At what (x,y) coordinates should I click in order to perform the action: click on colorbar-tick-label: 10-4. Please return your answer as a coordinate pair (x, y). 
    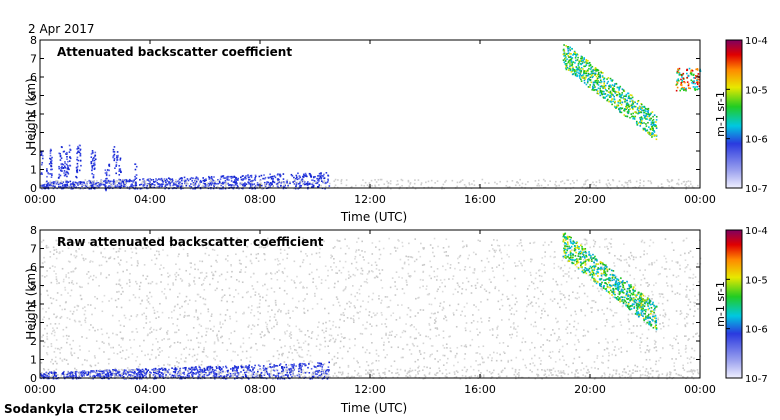
    Looking at the image, I should click on (756, 41).